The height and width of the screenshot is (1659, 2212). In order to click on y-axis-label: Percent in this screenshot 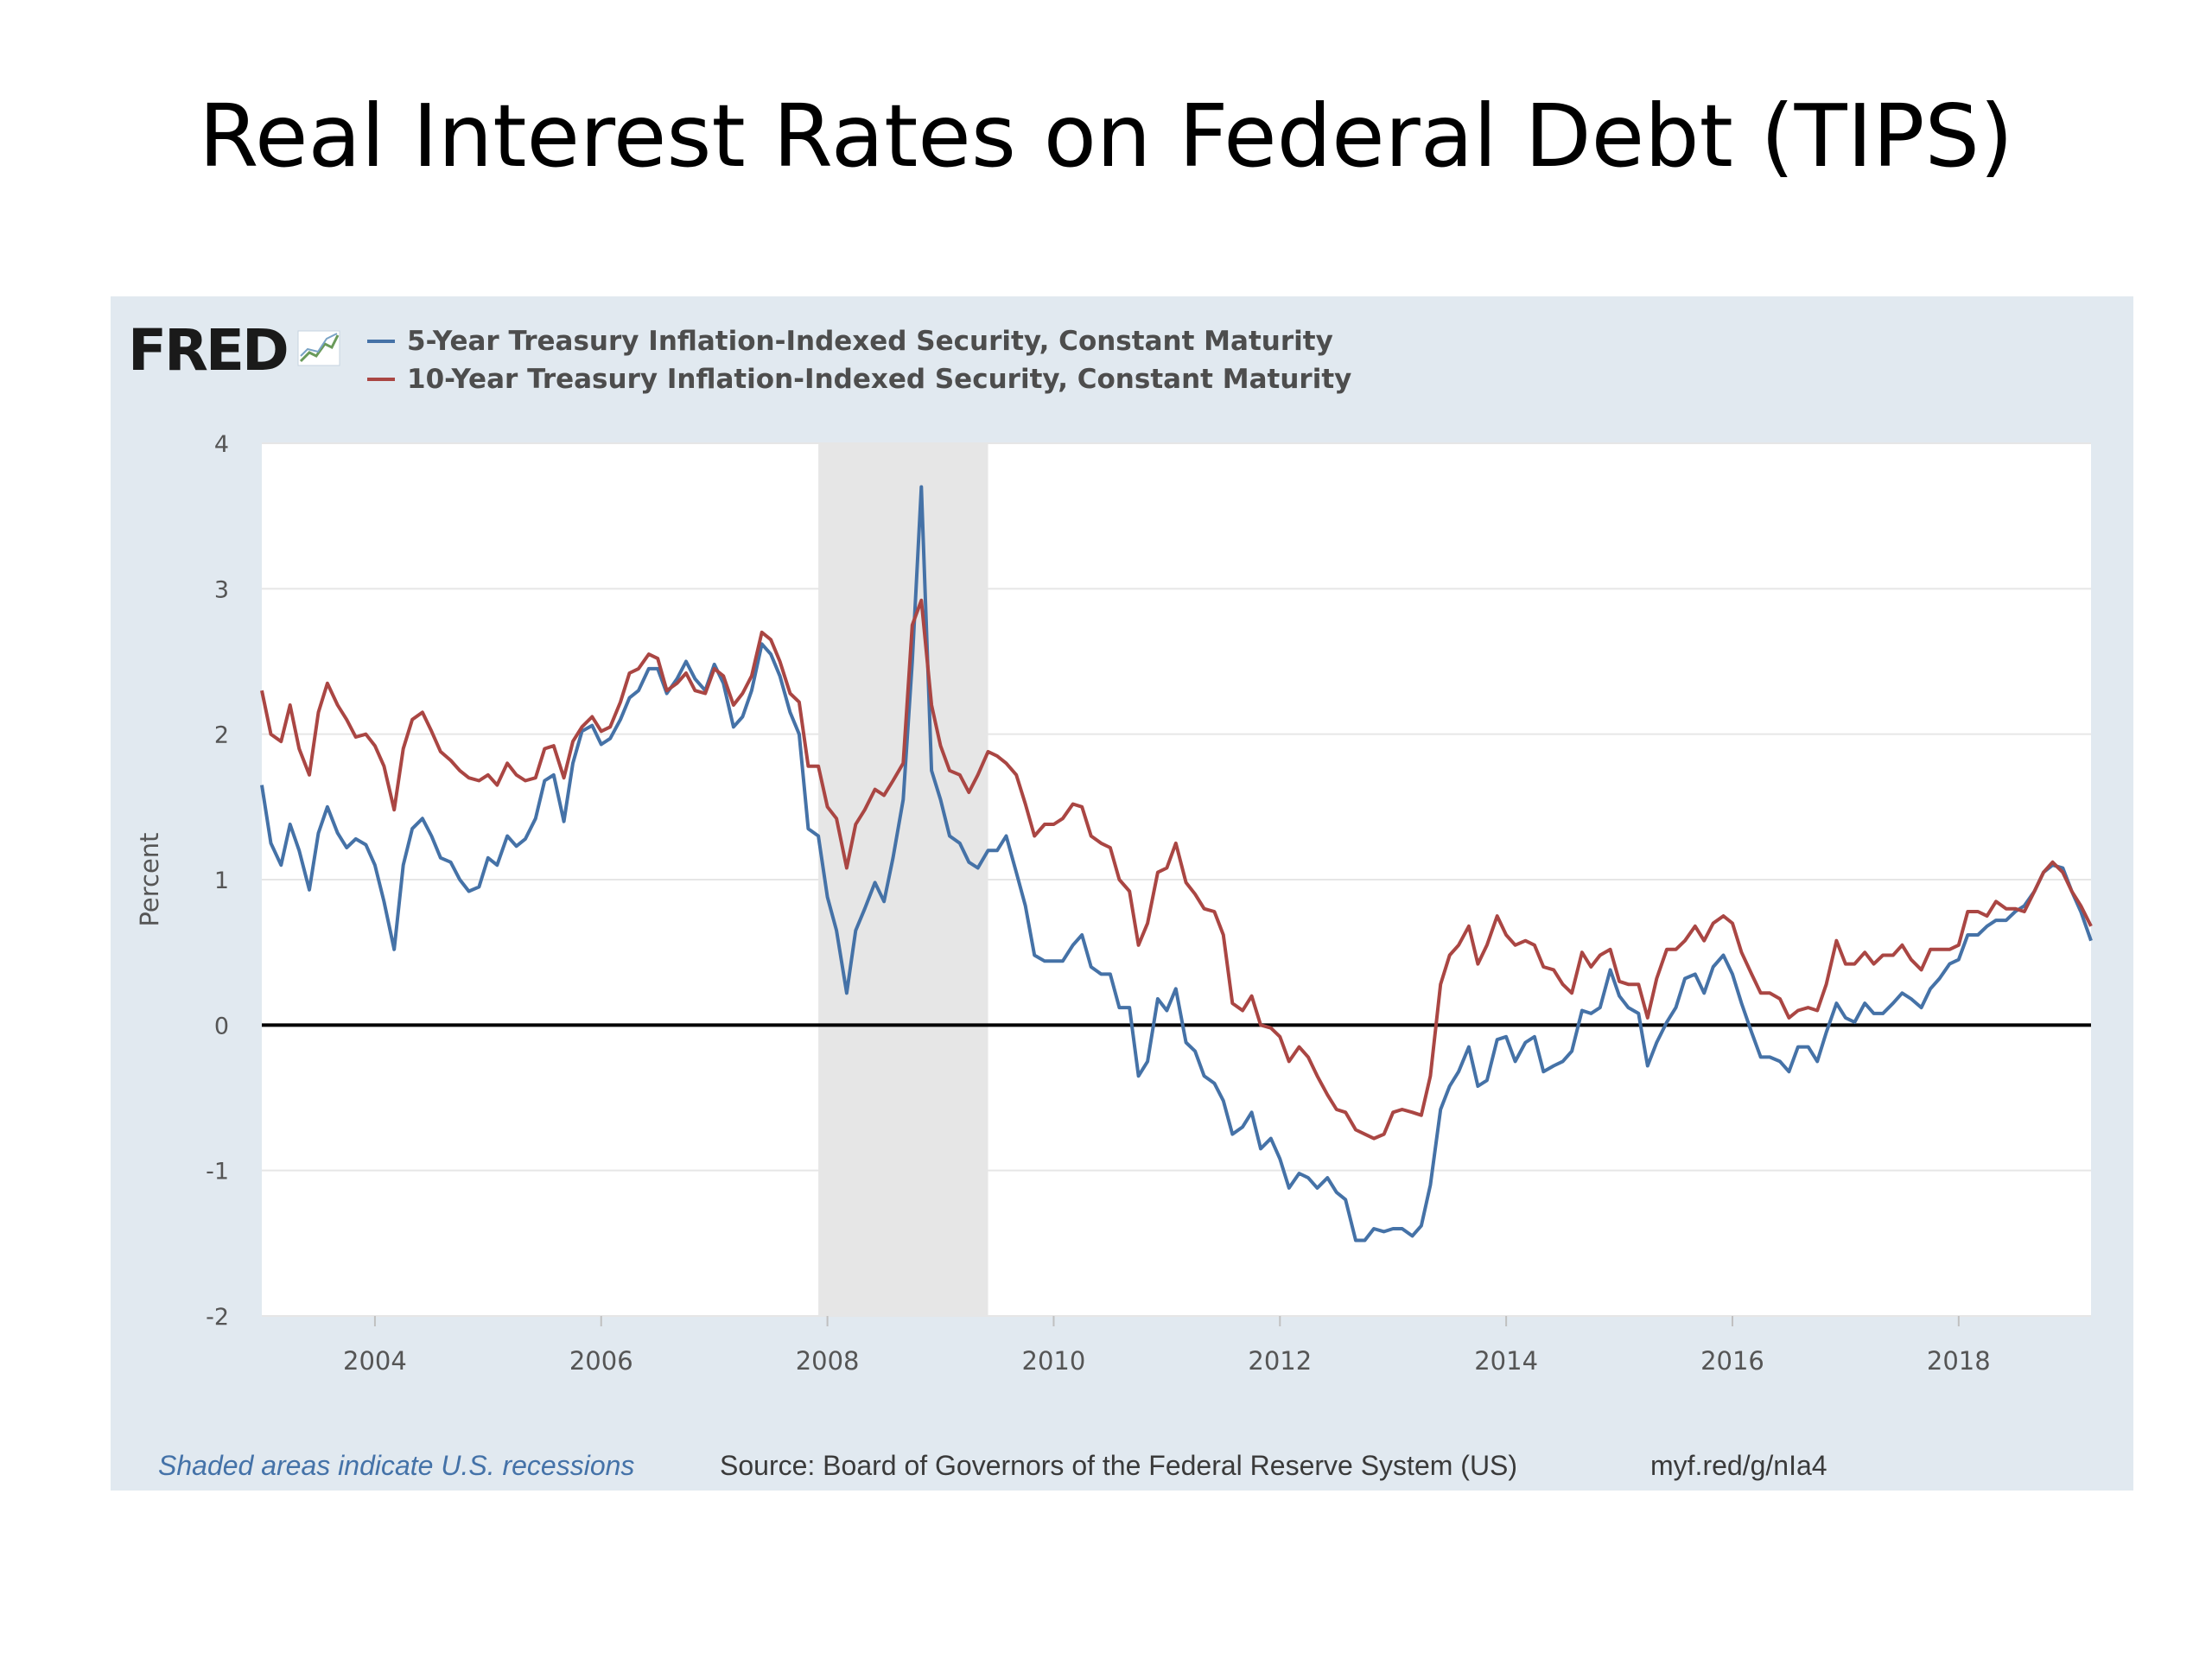, I will do `click(149, 879)`.